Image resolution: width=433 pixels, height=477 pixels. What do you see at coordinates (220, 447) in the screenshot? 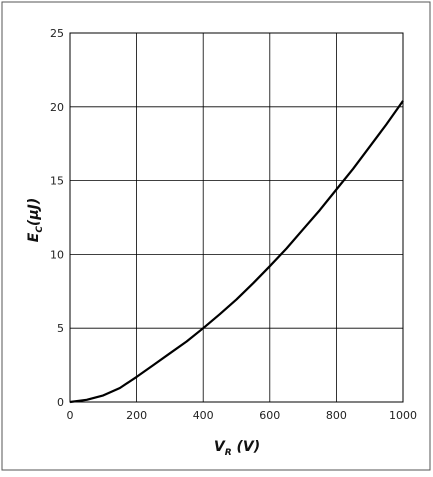
I see `x-axis-title-main: V` at bounding box center [220, 447].